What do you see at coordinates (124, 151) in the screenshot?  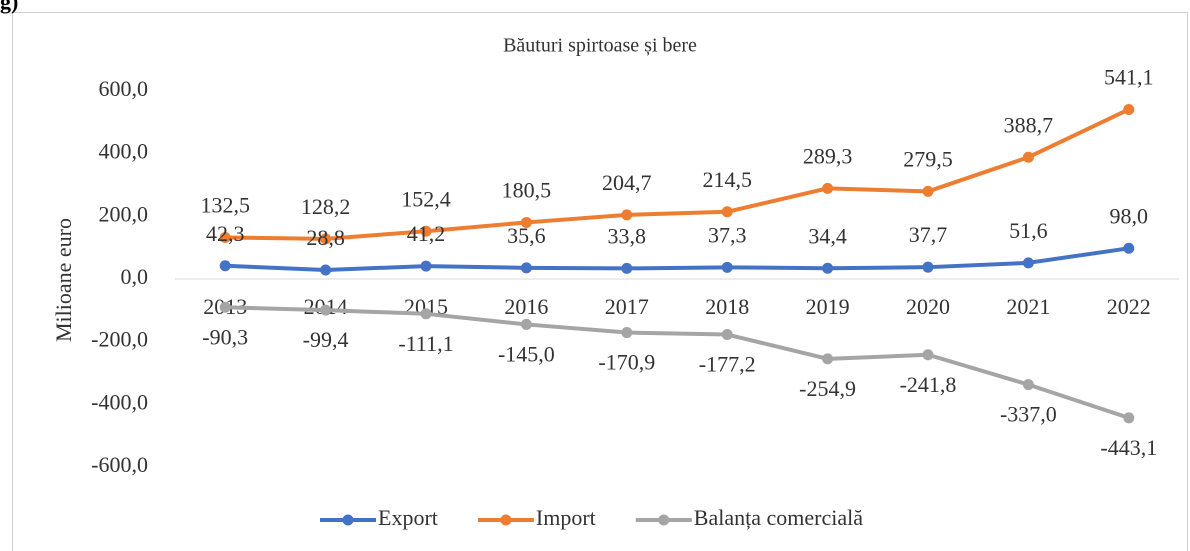 I see `y-tick-label: 400,0` at bounding box center [124, 151].